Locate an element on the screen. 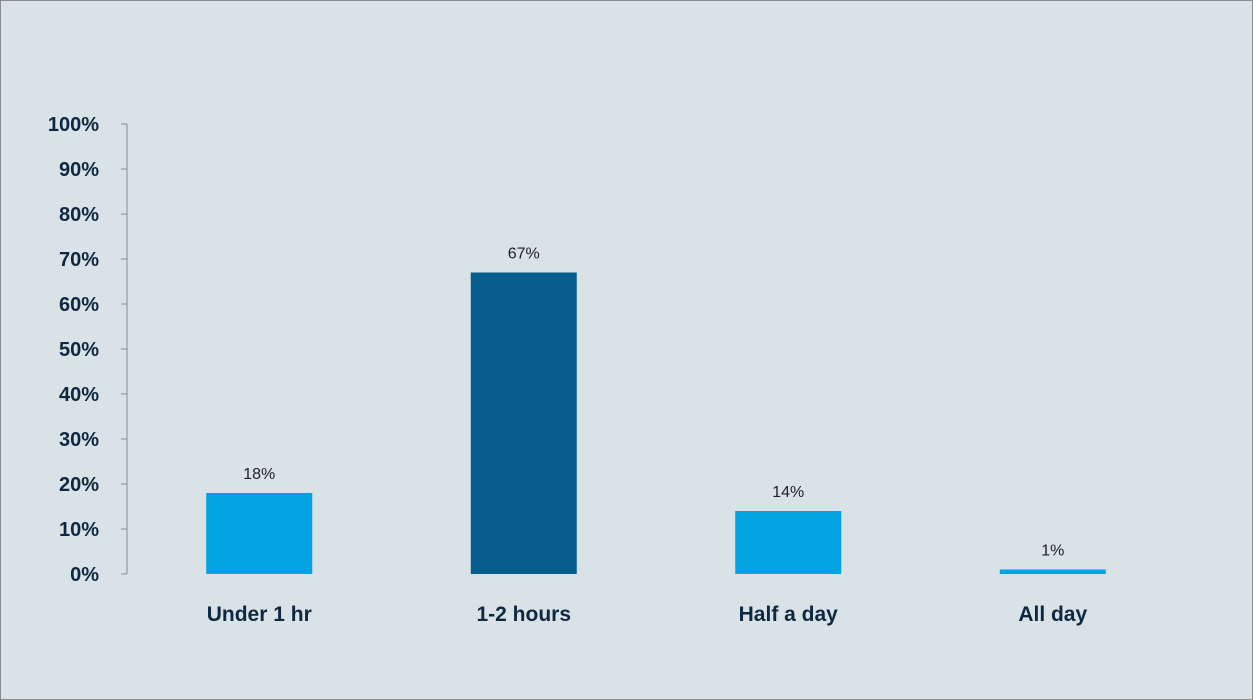 This screenshot has height=700, width=1253. y-tick-label: 60% is located at coordinates (79, 305).